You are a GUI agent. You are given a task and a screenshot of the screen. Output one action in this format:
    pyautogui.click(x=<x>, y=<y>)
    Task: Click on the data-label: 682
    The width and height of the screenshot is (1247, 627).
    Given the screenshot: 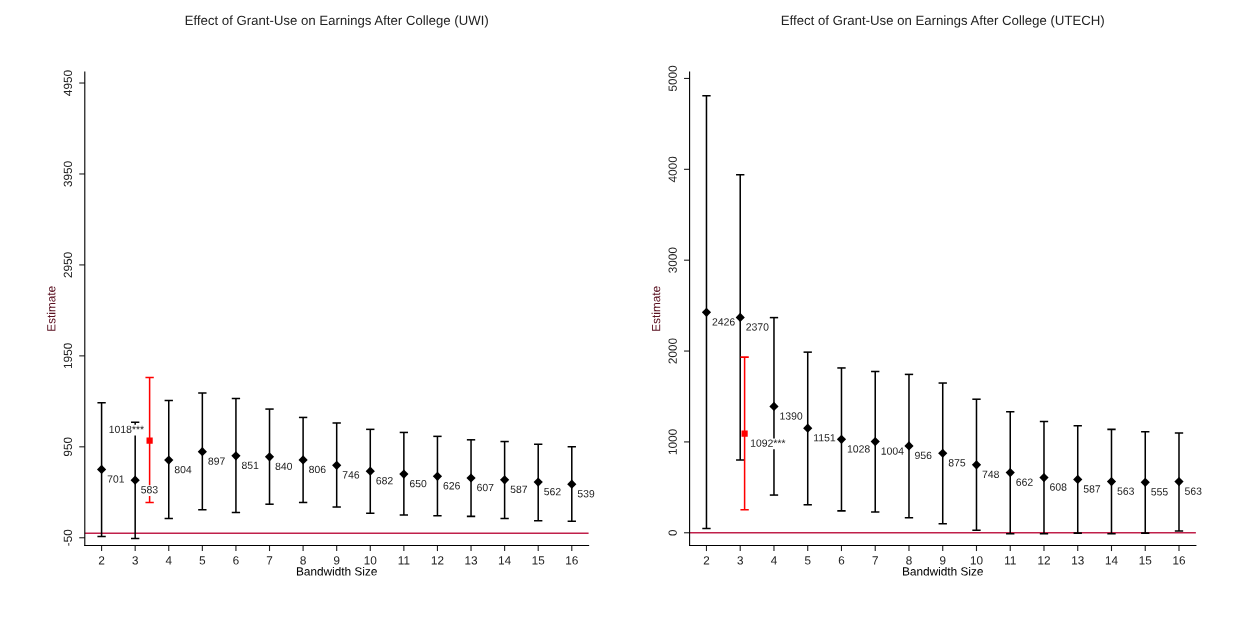 What is the action you would take?
    pyautogui.click(x=384, y=481)
    